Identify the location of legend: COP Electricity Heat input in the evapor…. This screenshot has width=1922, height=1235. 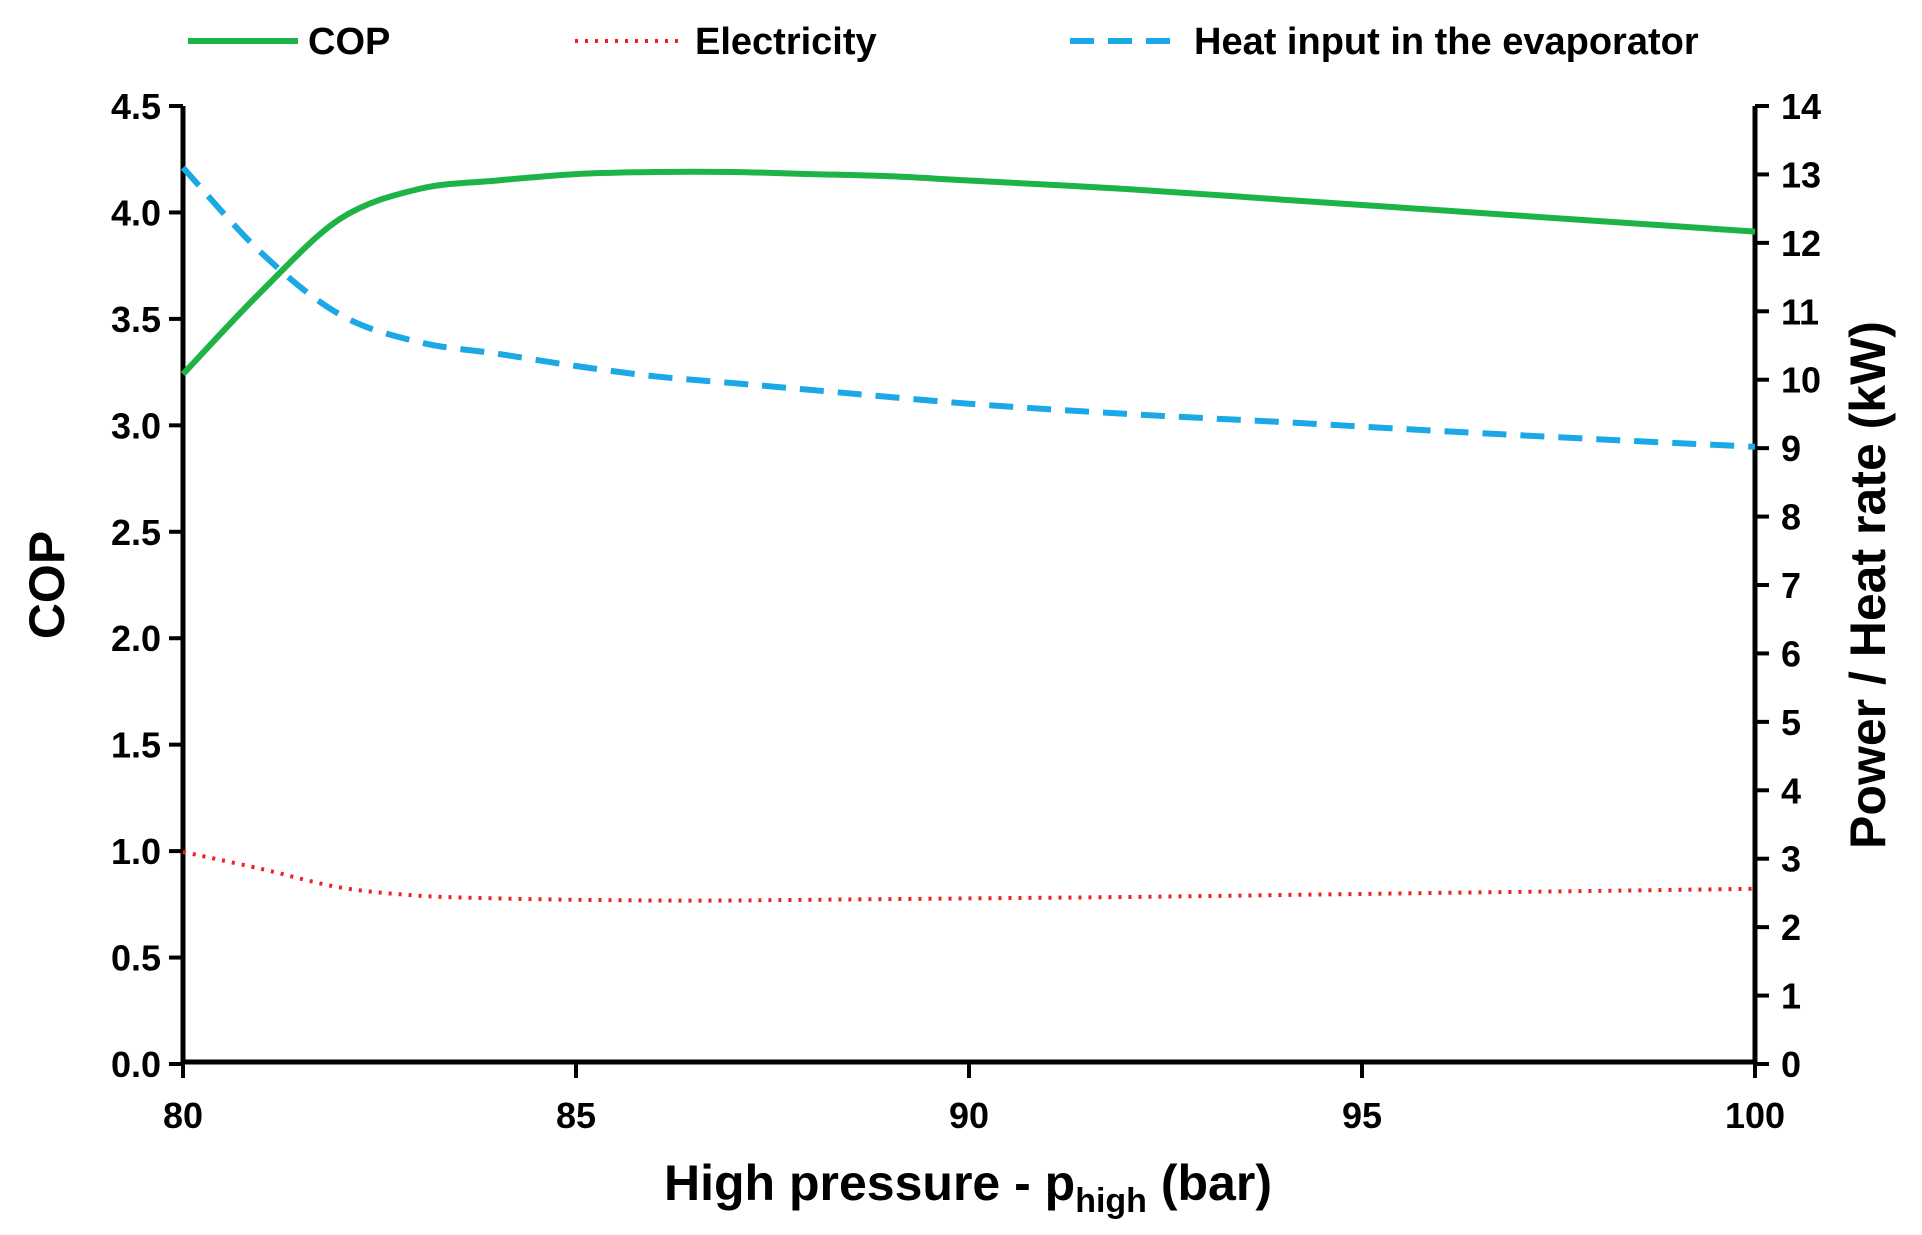
(943, 42).